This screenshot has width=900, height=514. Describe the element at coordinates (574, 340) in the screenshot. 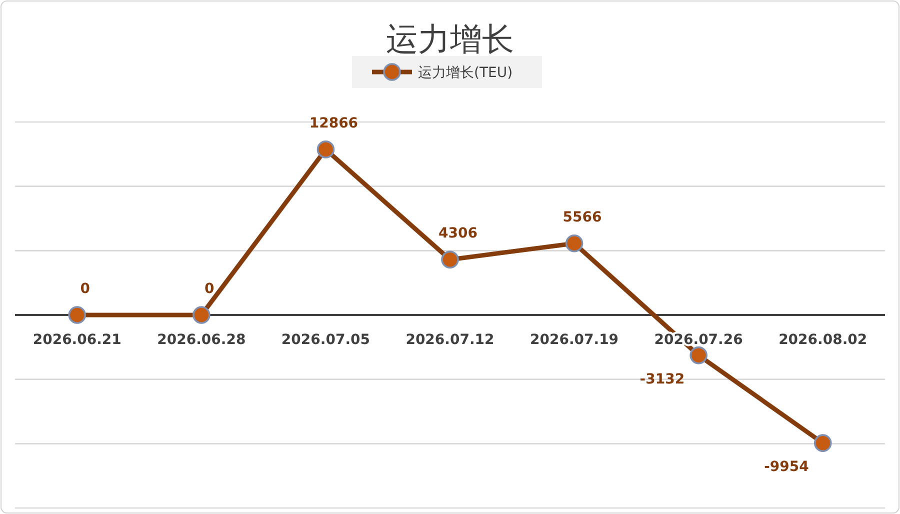

I see `x-tick-label: 2026.07.19` at that location.